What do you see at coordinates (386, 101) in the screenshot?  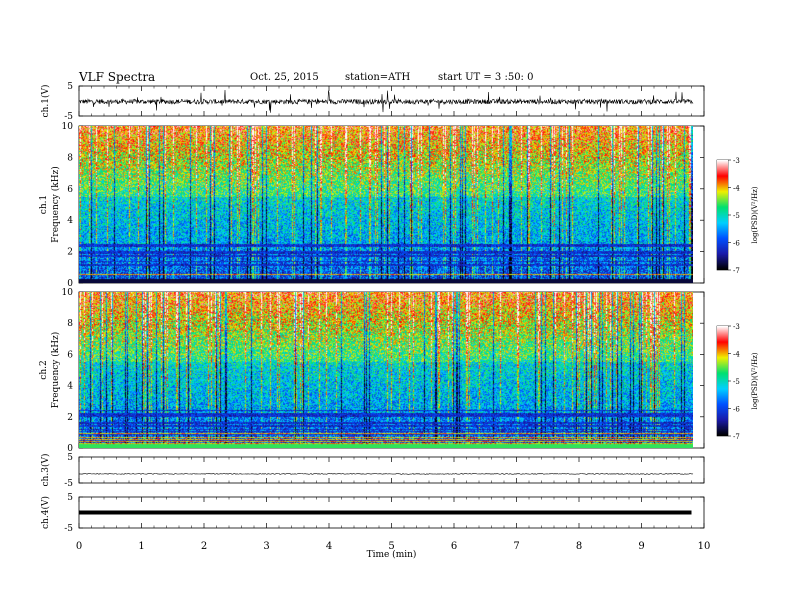 I see `ch1-waveform-line` at bounding box center [386, 101].